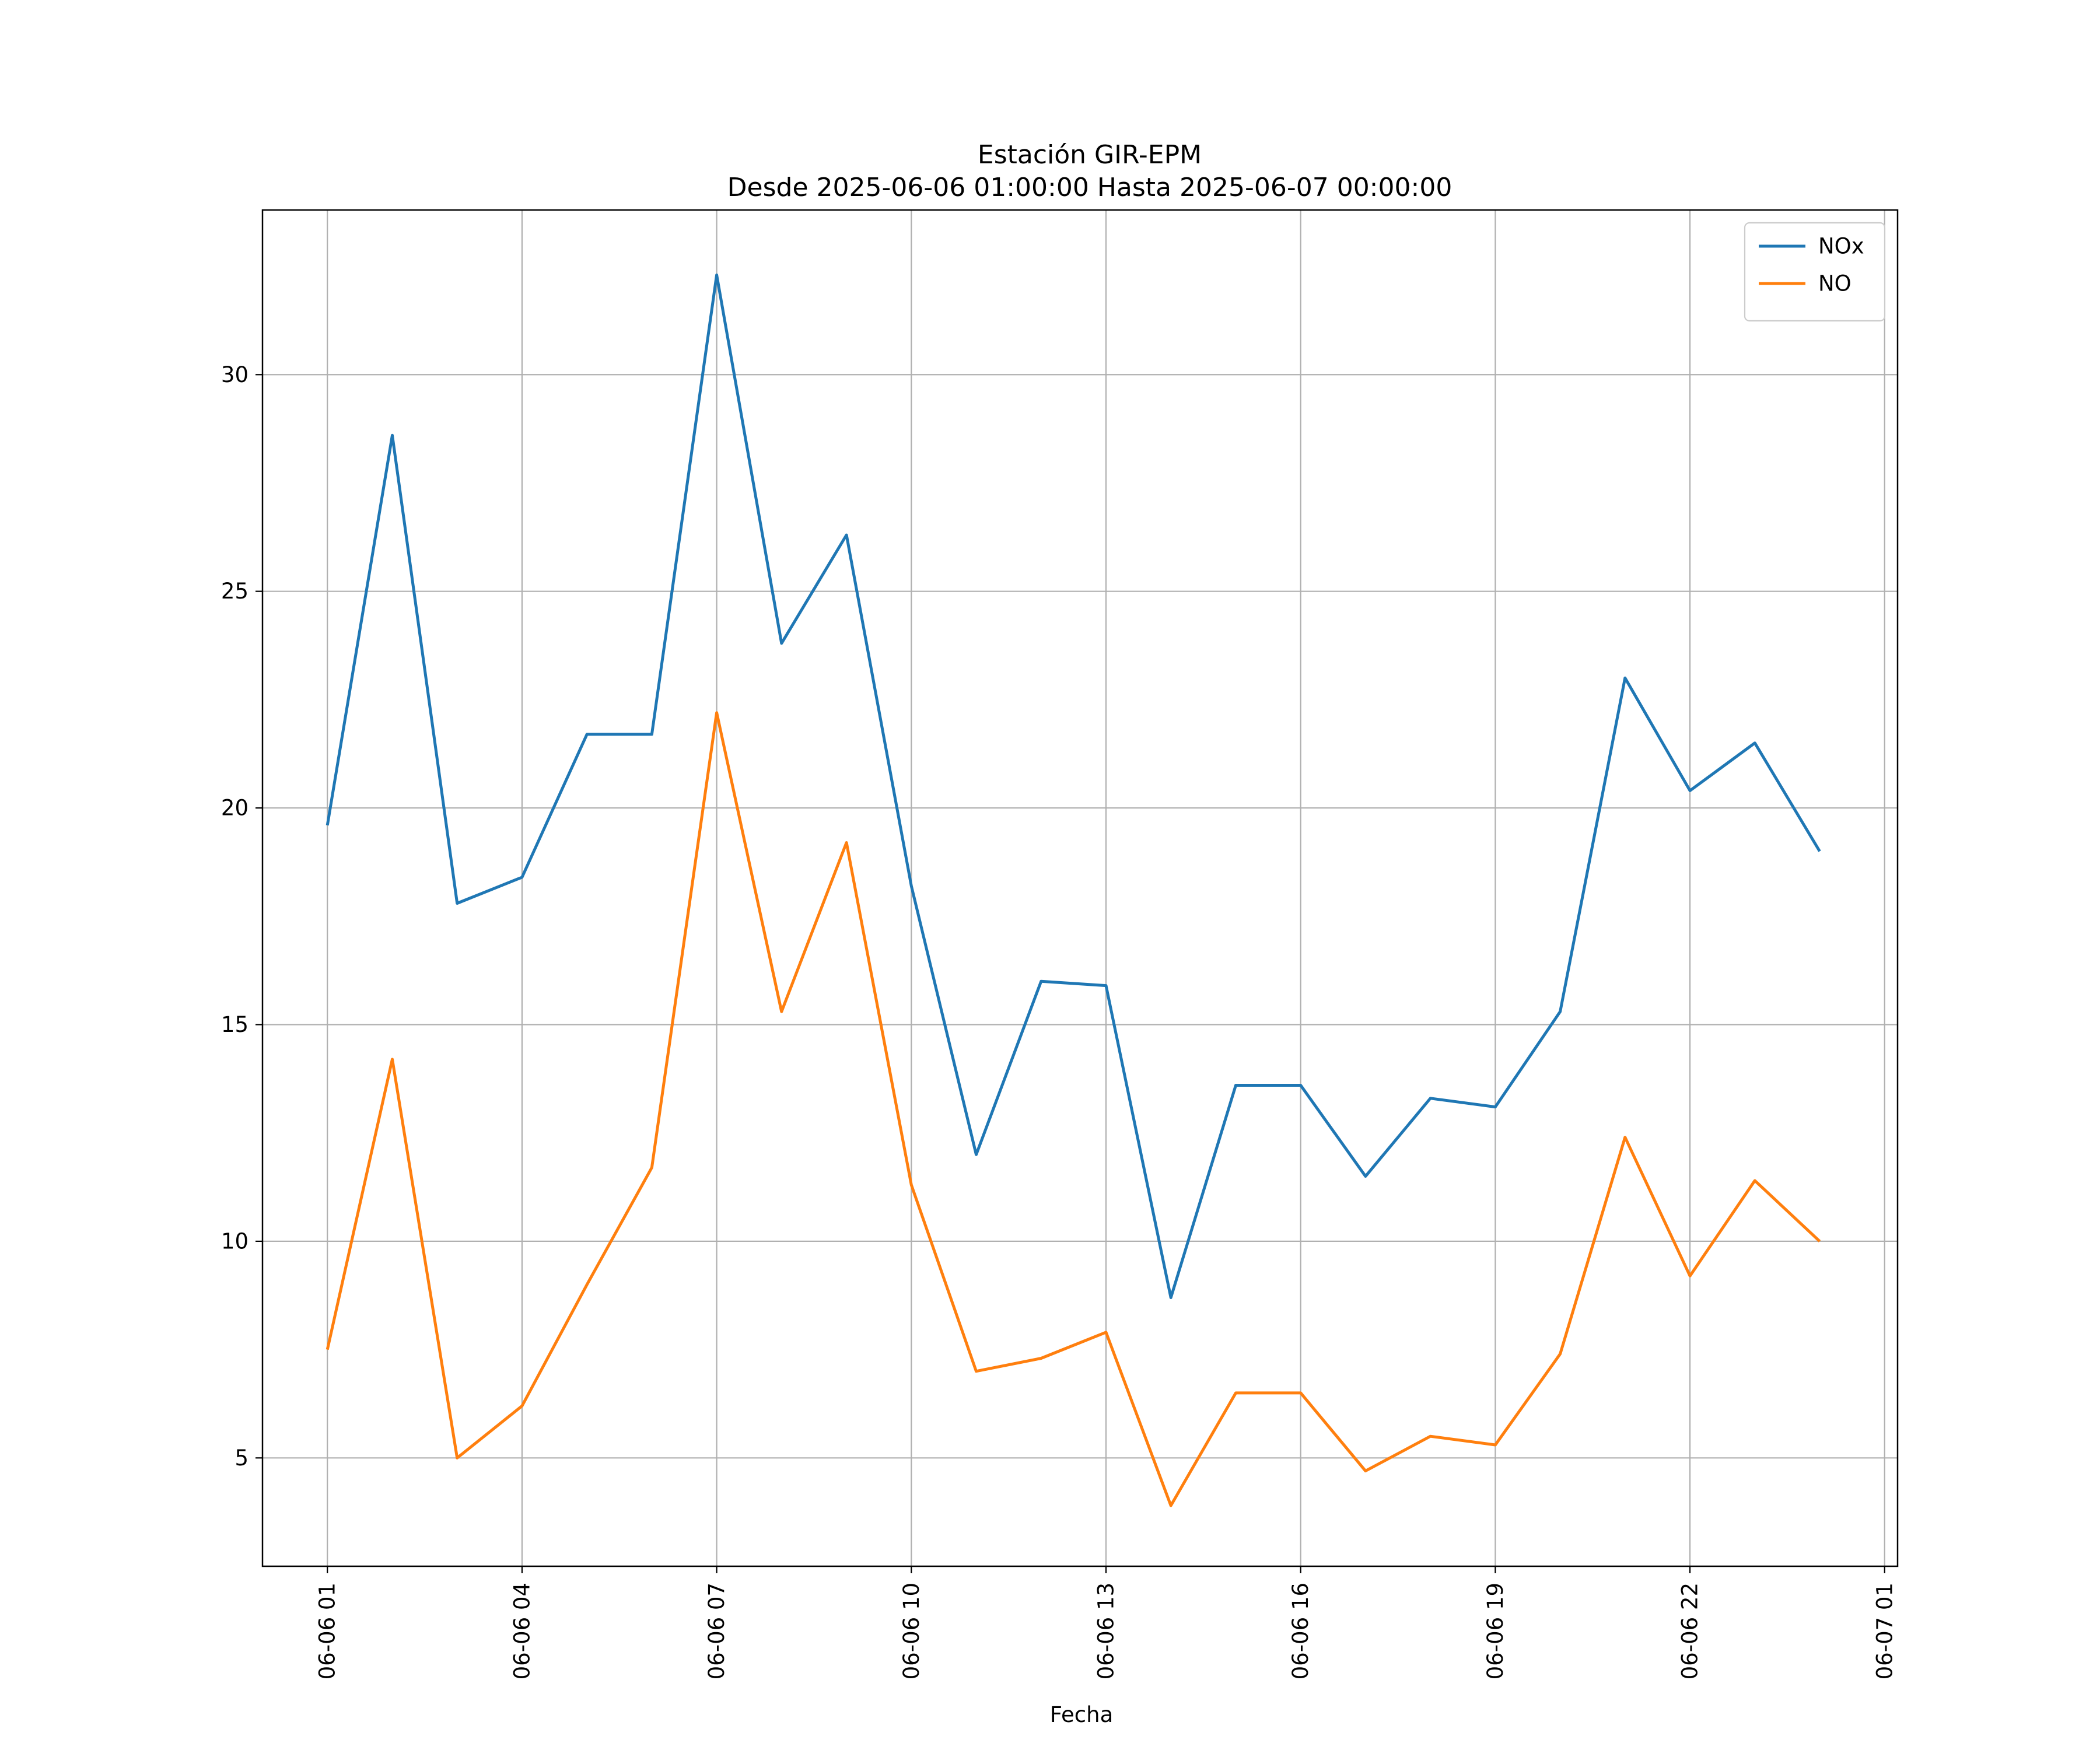 Image resolution: width=2100 pixels, height=1750 pixels. What do you see at coordinates (1835, 283) in the screenshot?
I see `legend-label: NO` at bounding box center [1835, 283].